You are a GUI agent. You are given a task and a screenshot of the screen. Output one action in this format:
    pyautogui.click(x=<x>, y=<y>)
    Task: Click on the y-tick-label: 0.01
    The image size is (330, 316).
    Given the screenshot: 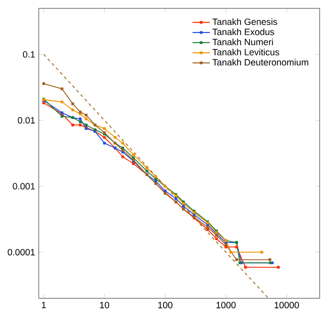 What is the action you would take?
    pyautogui.click(x=26, y=120)
    